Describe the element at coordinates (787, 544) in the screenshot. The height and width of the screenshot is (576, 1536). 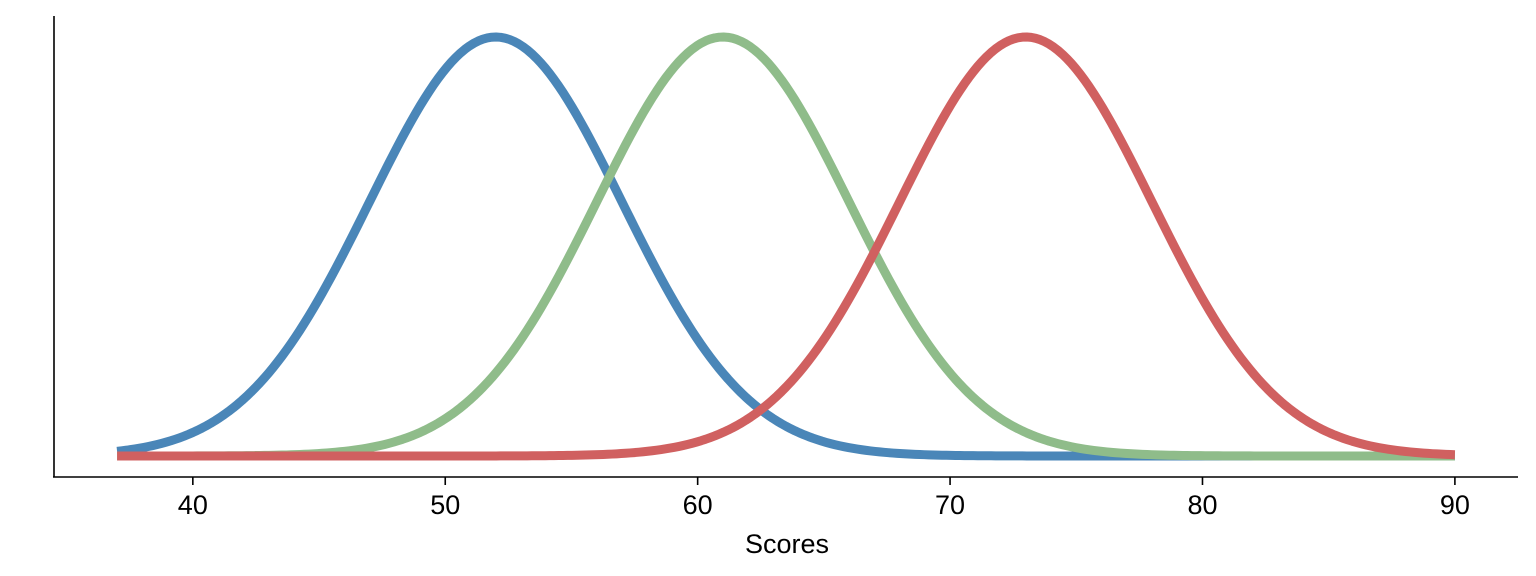
I see `x-axis-title: Scores` at that location.